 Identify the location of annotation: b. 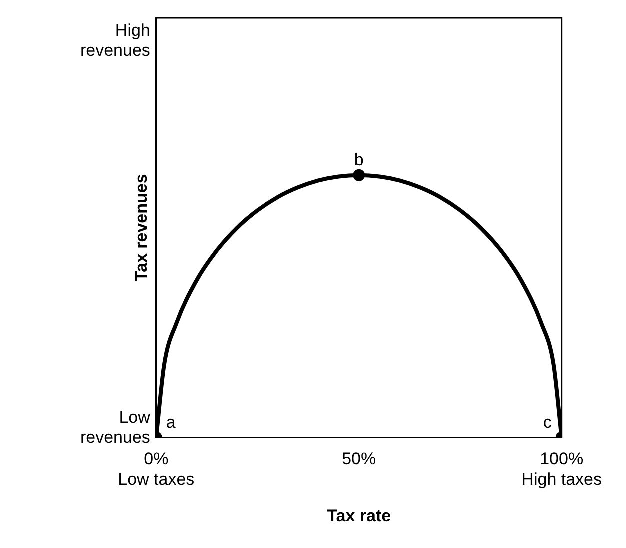
(359, 160).